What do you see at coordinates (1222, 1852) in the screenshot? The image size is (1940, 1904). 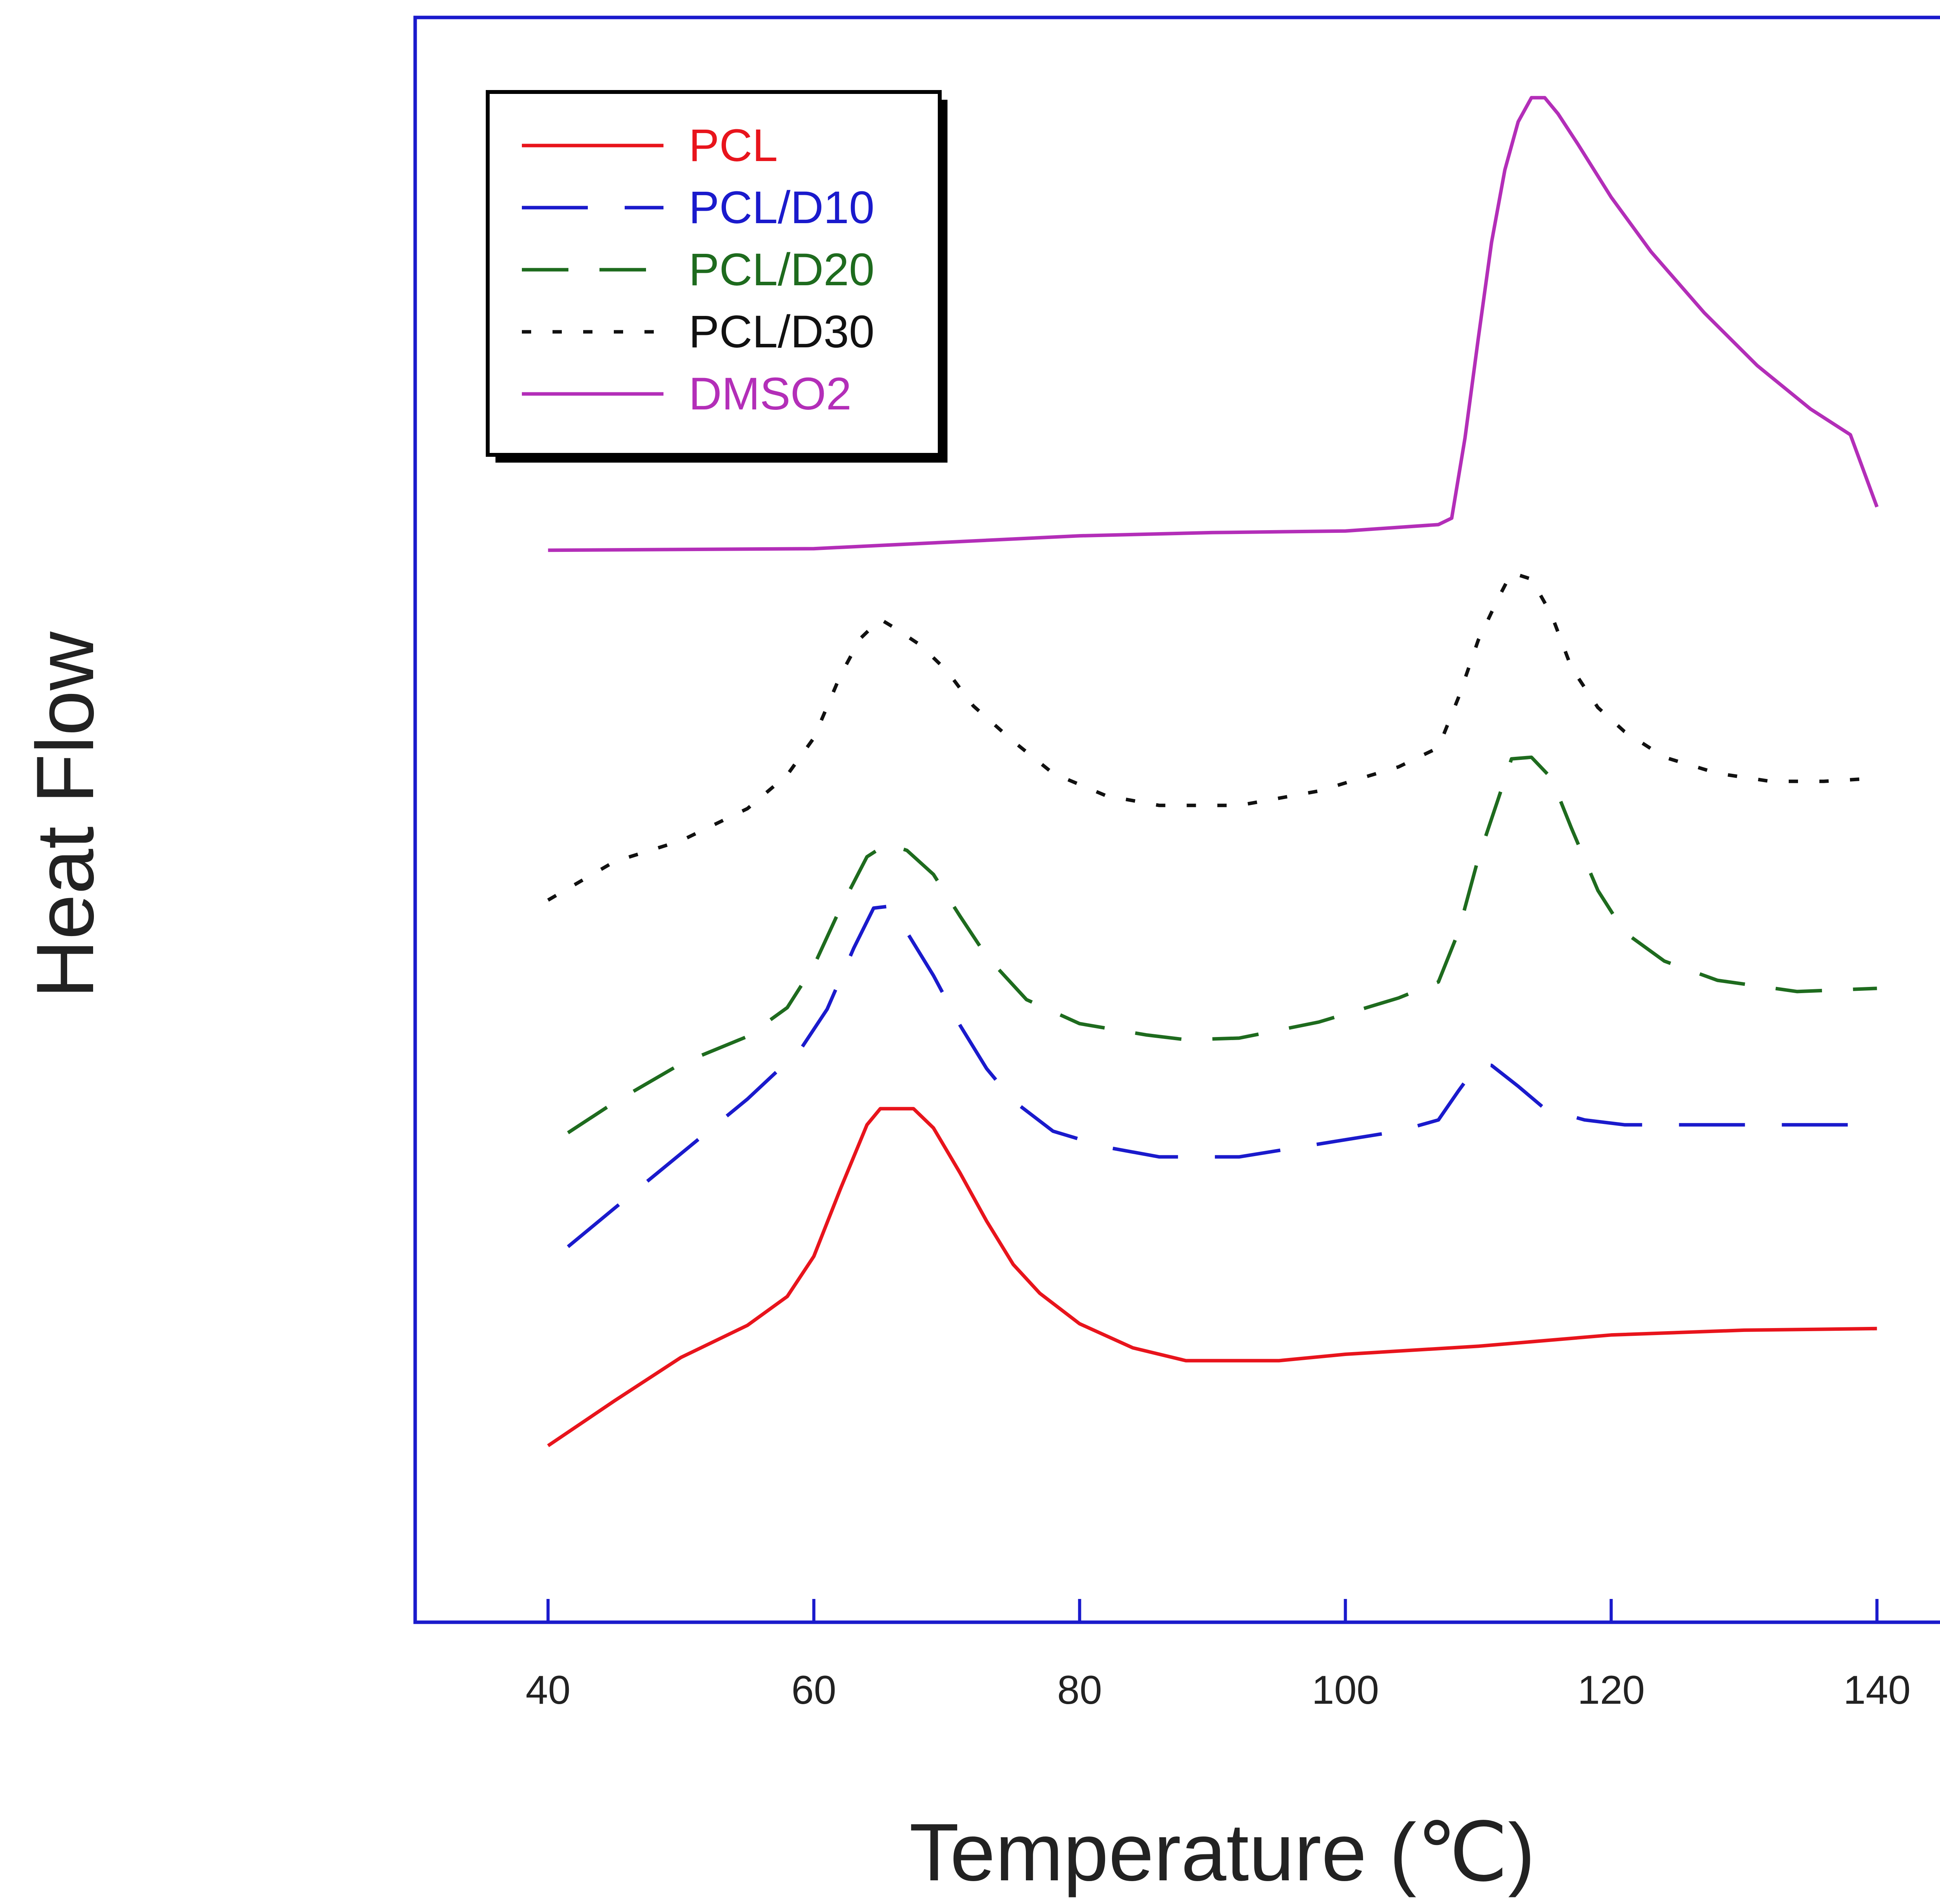 I see `x-axis-title: Temperature (℃)` at bounding box center [1222, 1852].